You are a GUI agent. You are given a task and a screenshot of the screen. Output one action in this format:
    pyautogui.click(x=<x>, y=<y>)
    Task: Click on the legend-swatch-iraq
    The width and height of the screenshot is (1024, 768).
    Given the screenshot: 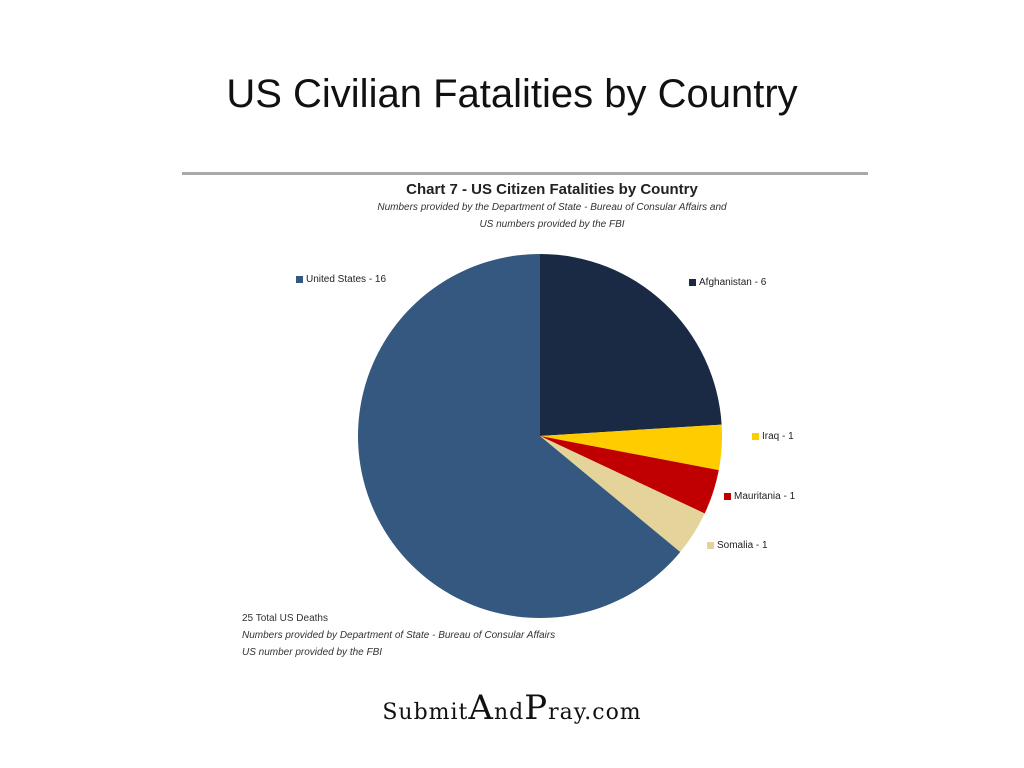 What is the action you would take?
    pyautogui.click(x=755, y=436)
    